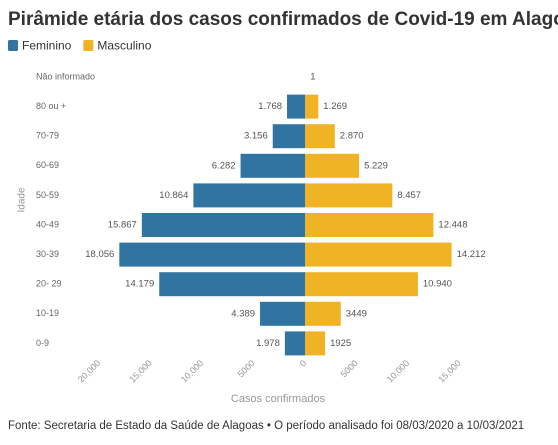  Describe the element at coordinates (49, 284) in the screenshot. I see `category-label: 20- 29` at that location.